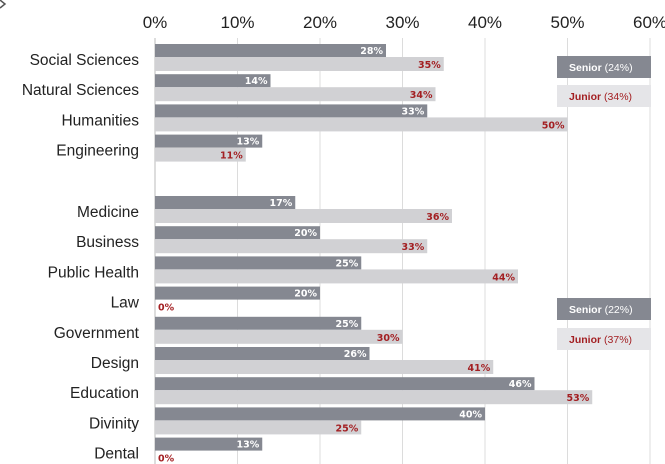 The height and width of the screenshot is (464, 665). What do you see at coordinates (125, 303) in the screenshot?
I see `category-label-law: Law` at bounding box center [125, 303].